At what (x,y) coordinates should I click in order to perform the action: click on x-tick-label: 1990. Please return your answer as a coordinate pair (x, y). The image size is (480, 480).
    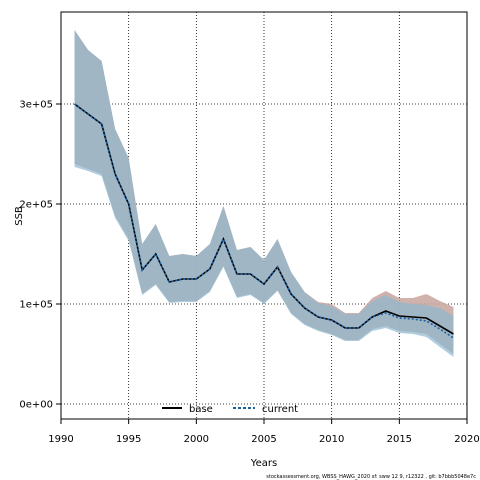
    Looking at the image, I should click on (60, 439).